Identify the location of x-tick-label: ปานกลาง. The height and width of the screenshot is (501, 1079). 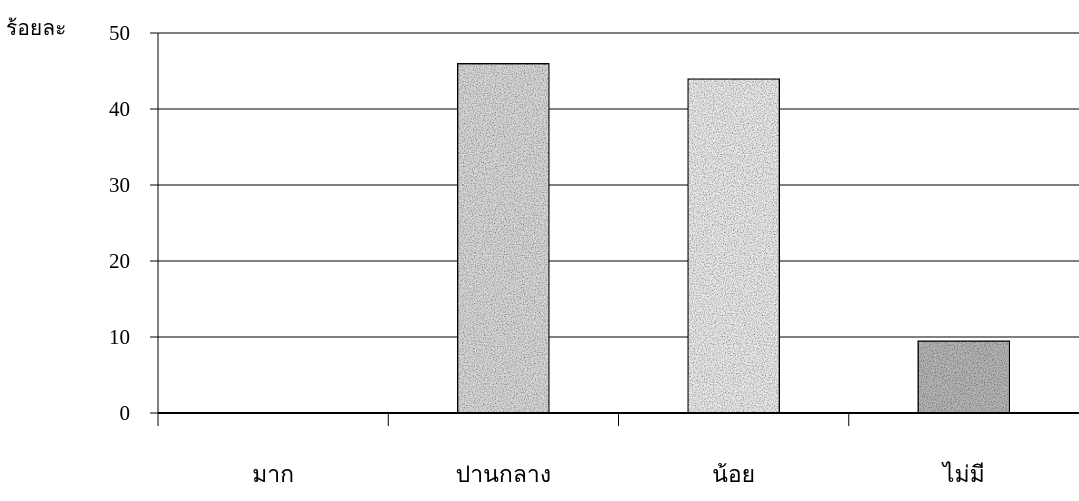
(503, 474).